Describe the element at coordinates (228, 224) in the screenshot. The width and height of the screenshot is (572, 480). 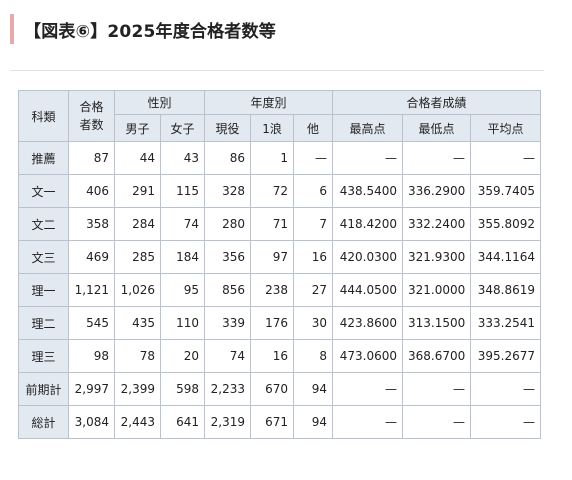
I see `current-cell: 280` at that location.